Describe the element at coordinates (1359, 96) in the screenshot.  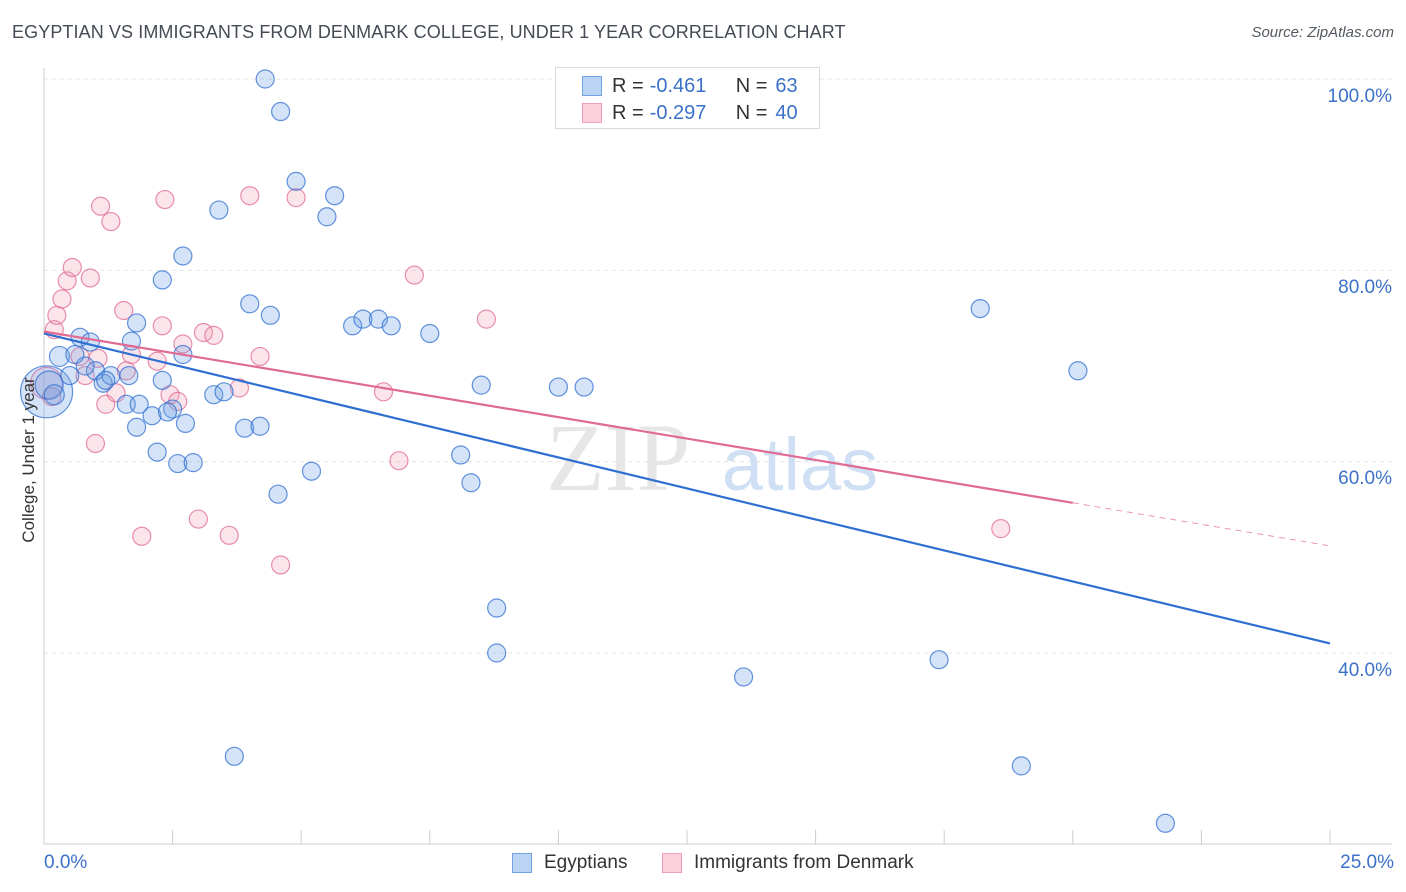
I see `y-tick-label: 100.0%` at that location.